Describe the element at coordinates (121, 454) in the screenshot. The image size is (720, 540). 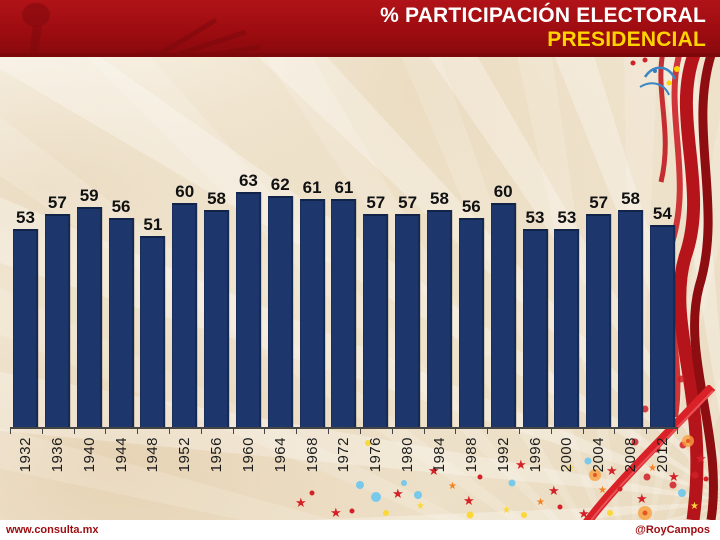
I see `x-axis-label-slot: 1944` at that location.